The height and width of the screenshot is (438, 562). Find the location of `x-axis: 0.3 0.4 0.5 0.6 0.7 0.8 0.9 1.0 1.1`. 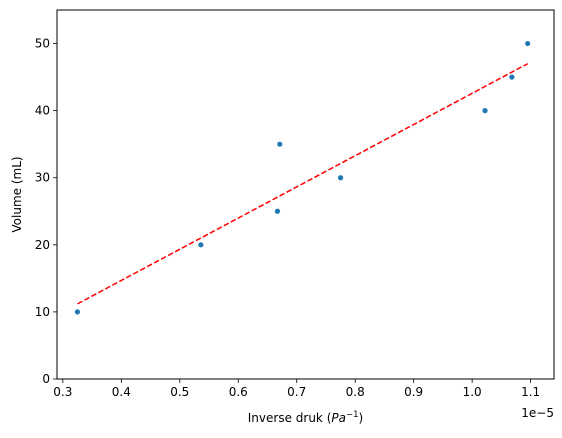

x-axis: 0.3 0.4 0.5 0.6 0.7 0.8 0.9 1.0 1.1 is located at coordinates (296, 389).